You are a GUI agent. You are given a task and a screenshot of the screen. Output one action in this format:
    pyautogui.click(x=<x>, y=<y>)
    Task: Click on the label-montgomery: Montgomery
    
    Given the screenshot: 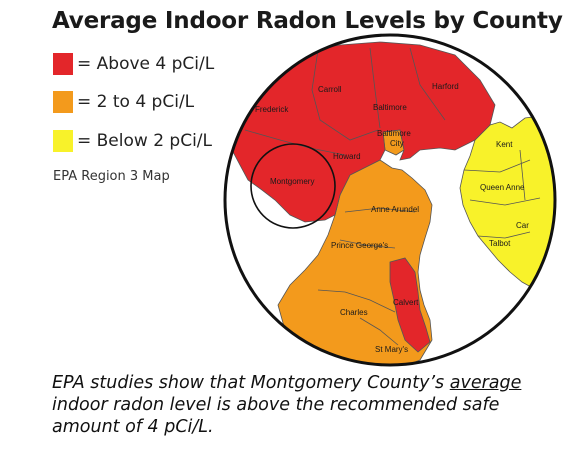 What is the action you would take?
    pyautogui.click(x=292, y=181)
    